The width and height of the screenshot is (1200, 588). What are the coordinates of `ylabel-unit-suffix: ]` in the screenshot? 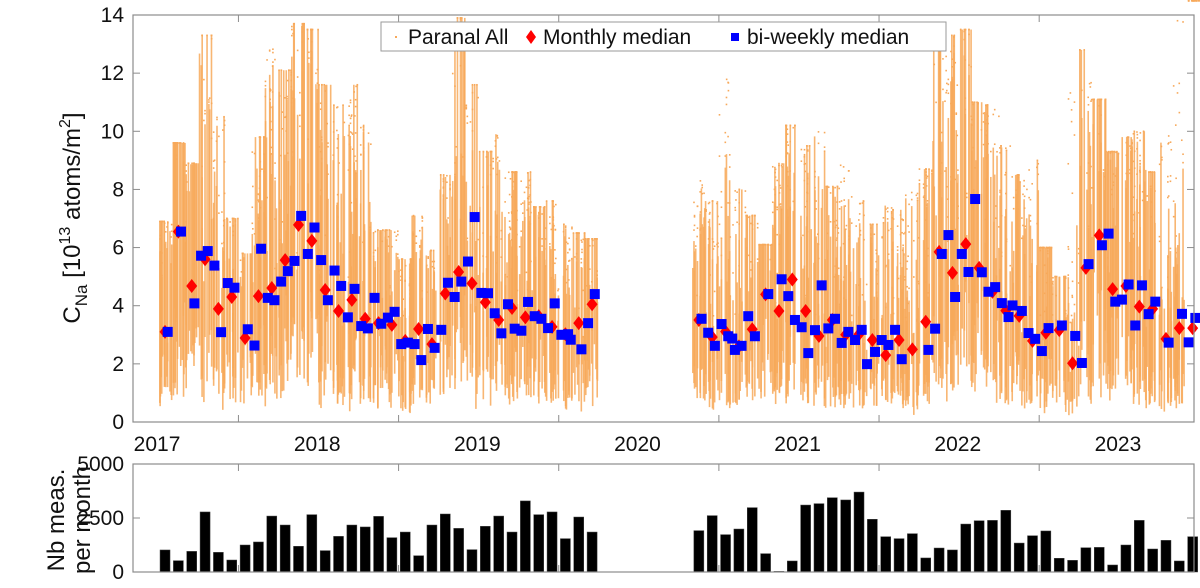 It's located at (72, 115).